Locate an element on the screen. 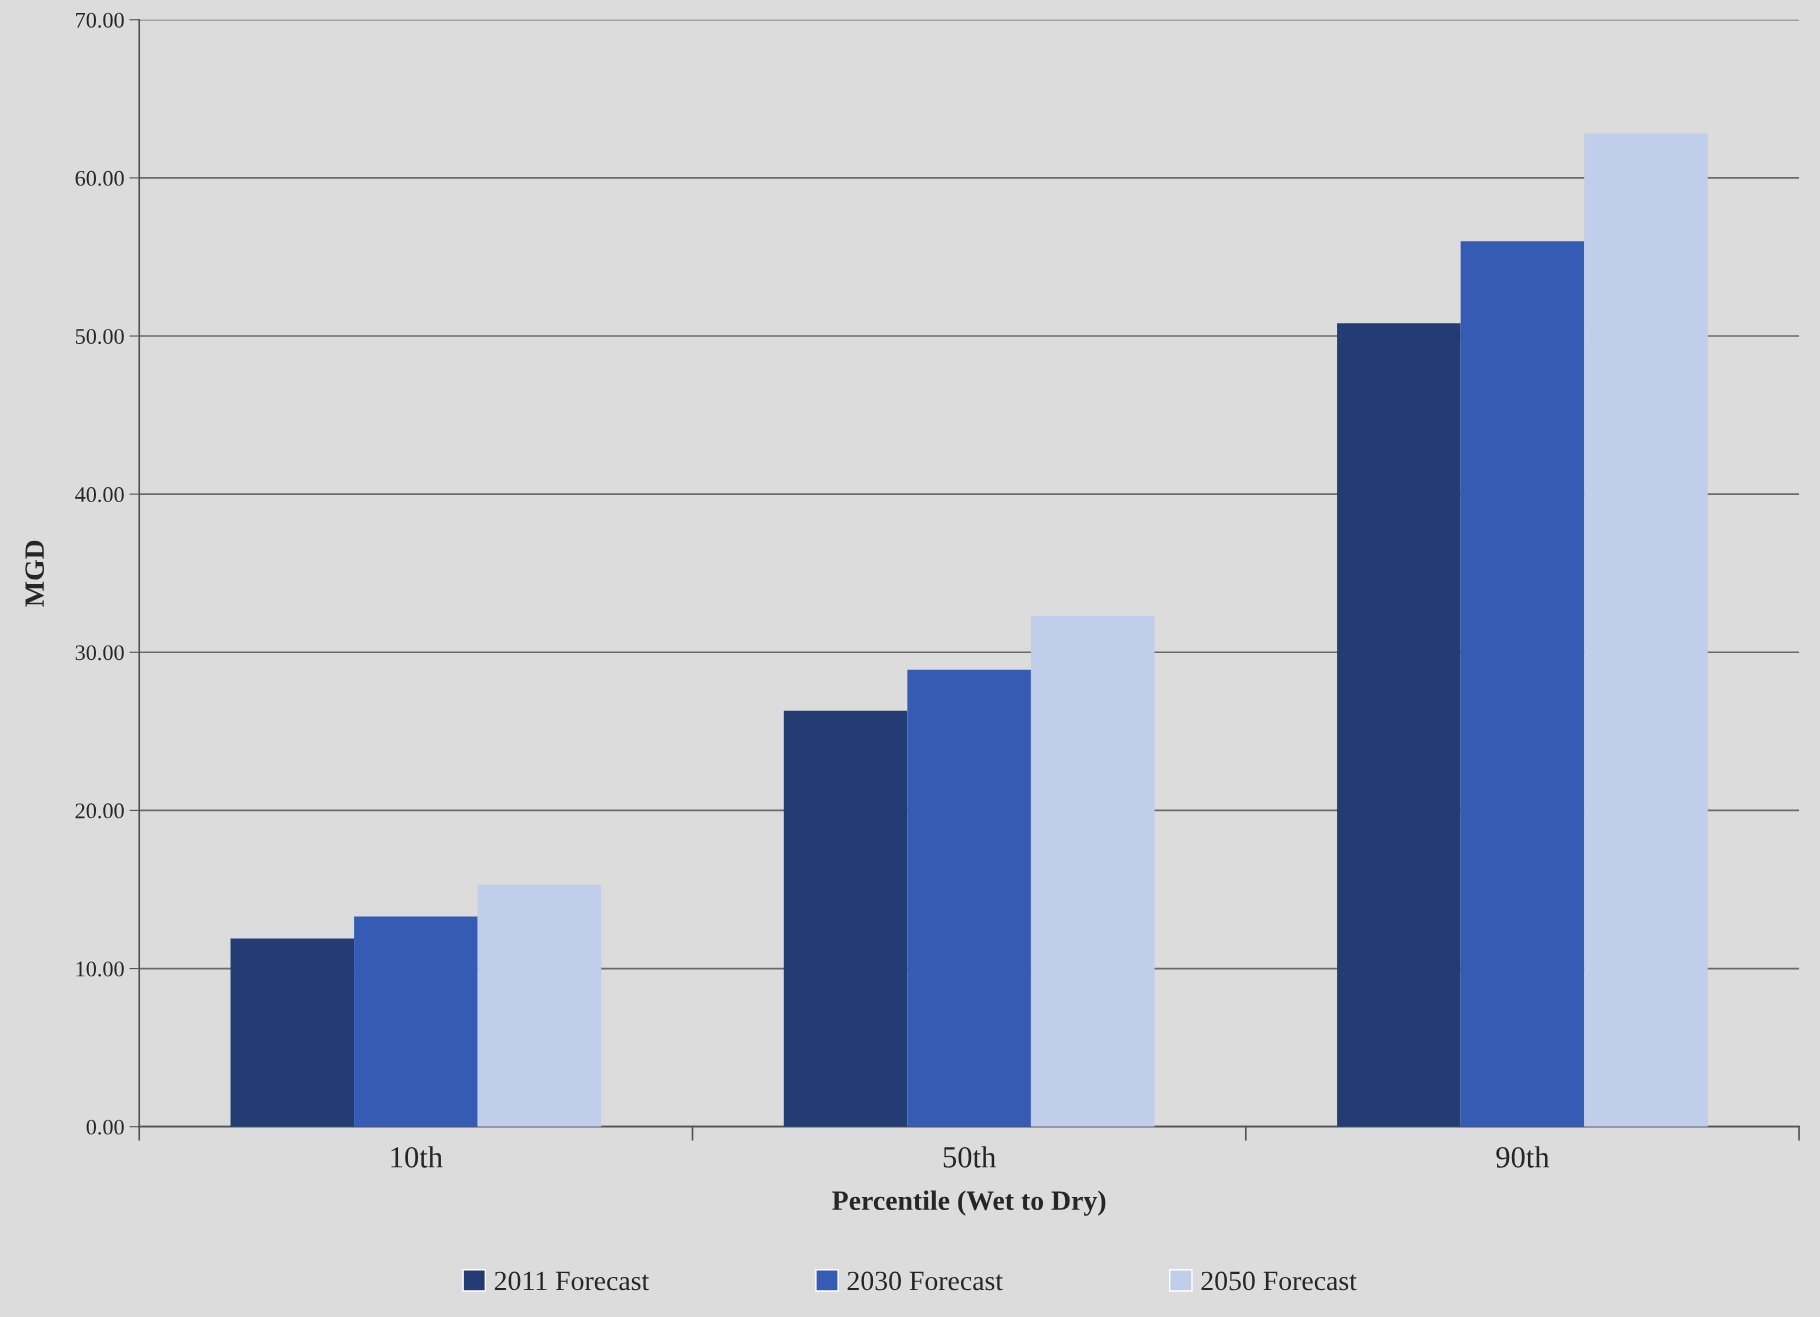  y-tick-label: 60.00 is located at coordinates (99, 178).